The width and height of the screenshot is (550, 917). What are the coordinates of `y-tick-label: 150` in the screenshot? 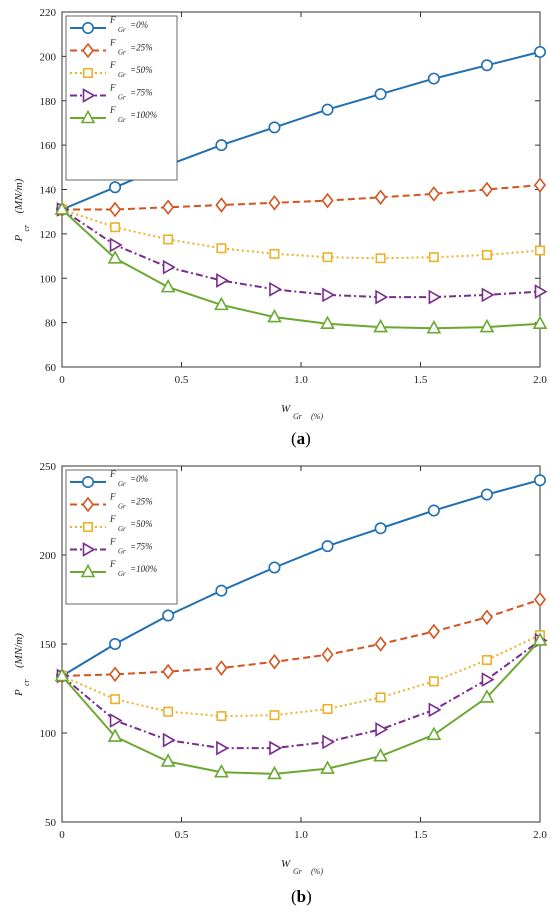 It's located at (48, 645).